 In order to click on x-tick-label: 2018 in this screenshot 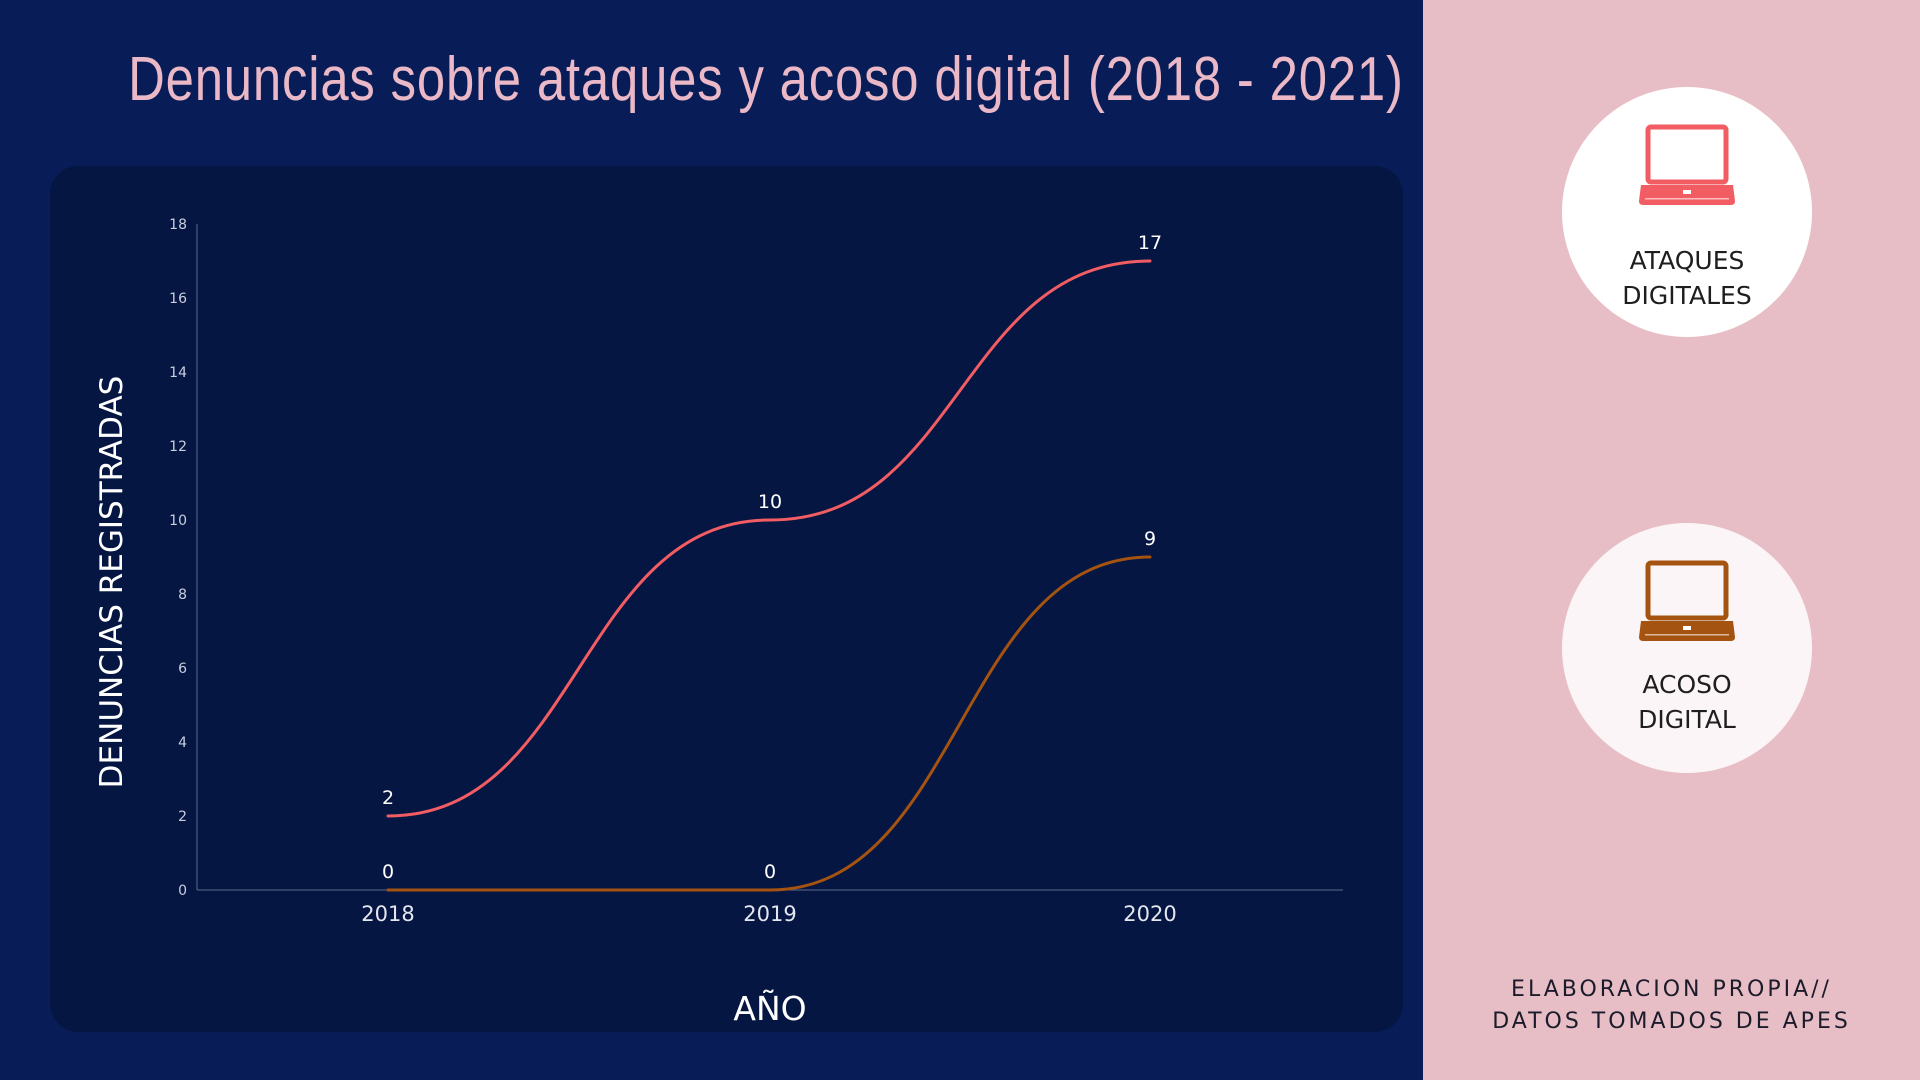, I will do `click(387, 914)`.